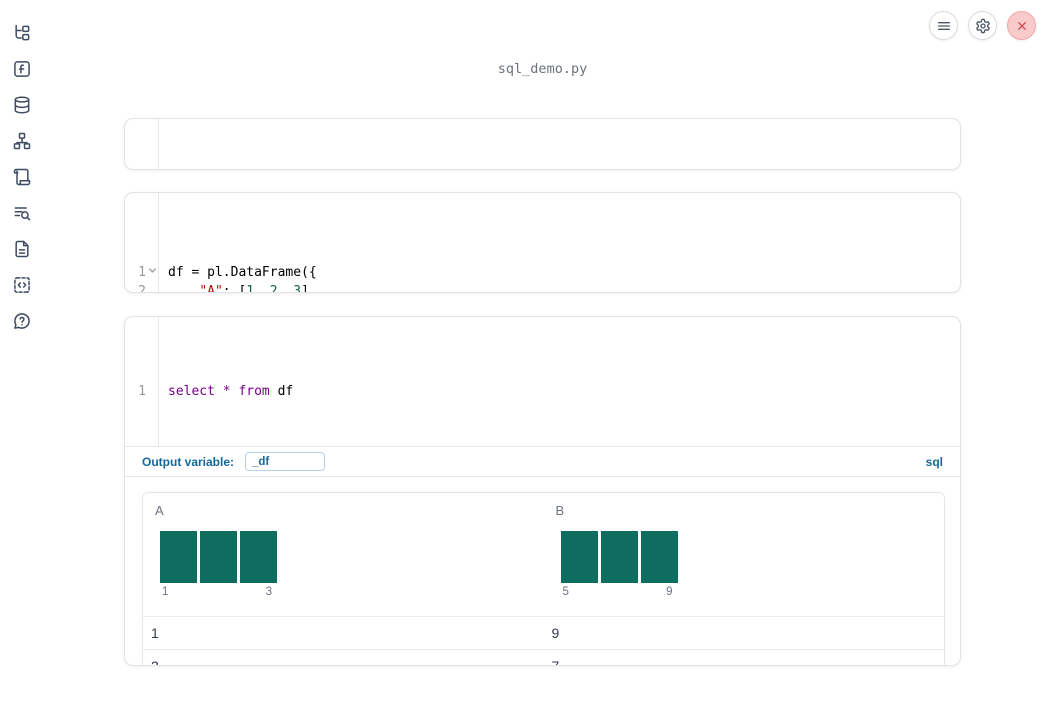 Image resolution: width=1043 pixels, height=713 pixels. I want to click on code-text: "A": [1, 2, 3],, so click(258, 288).